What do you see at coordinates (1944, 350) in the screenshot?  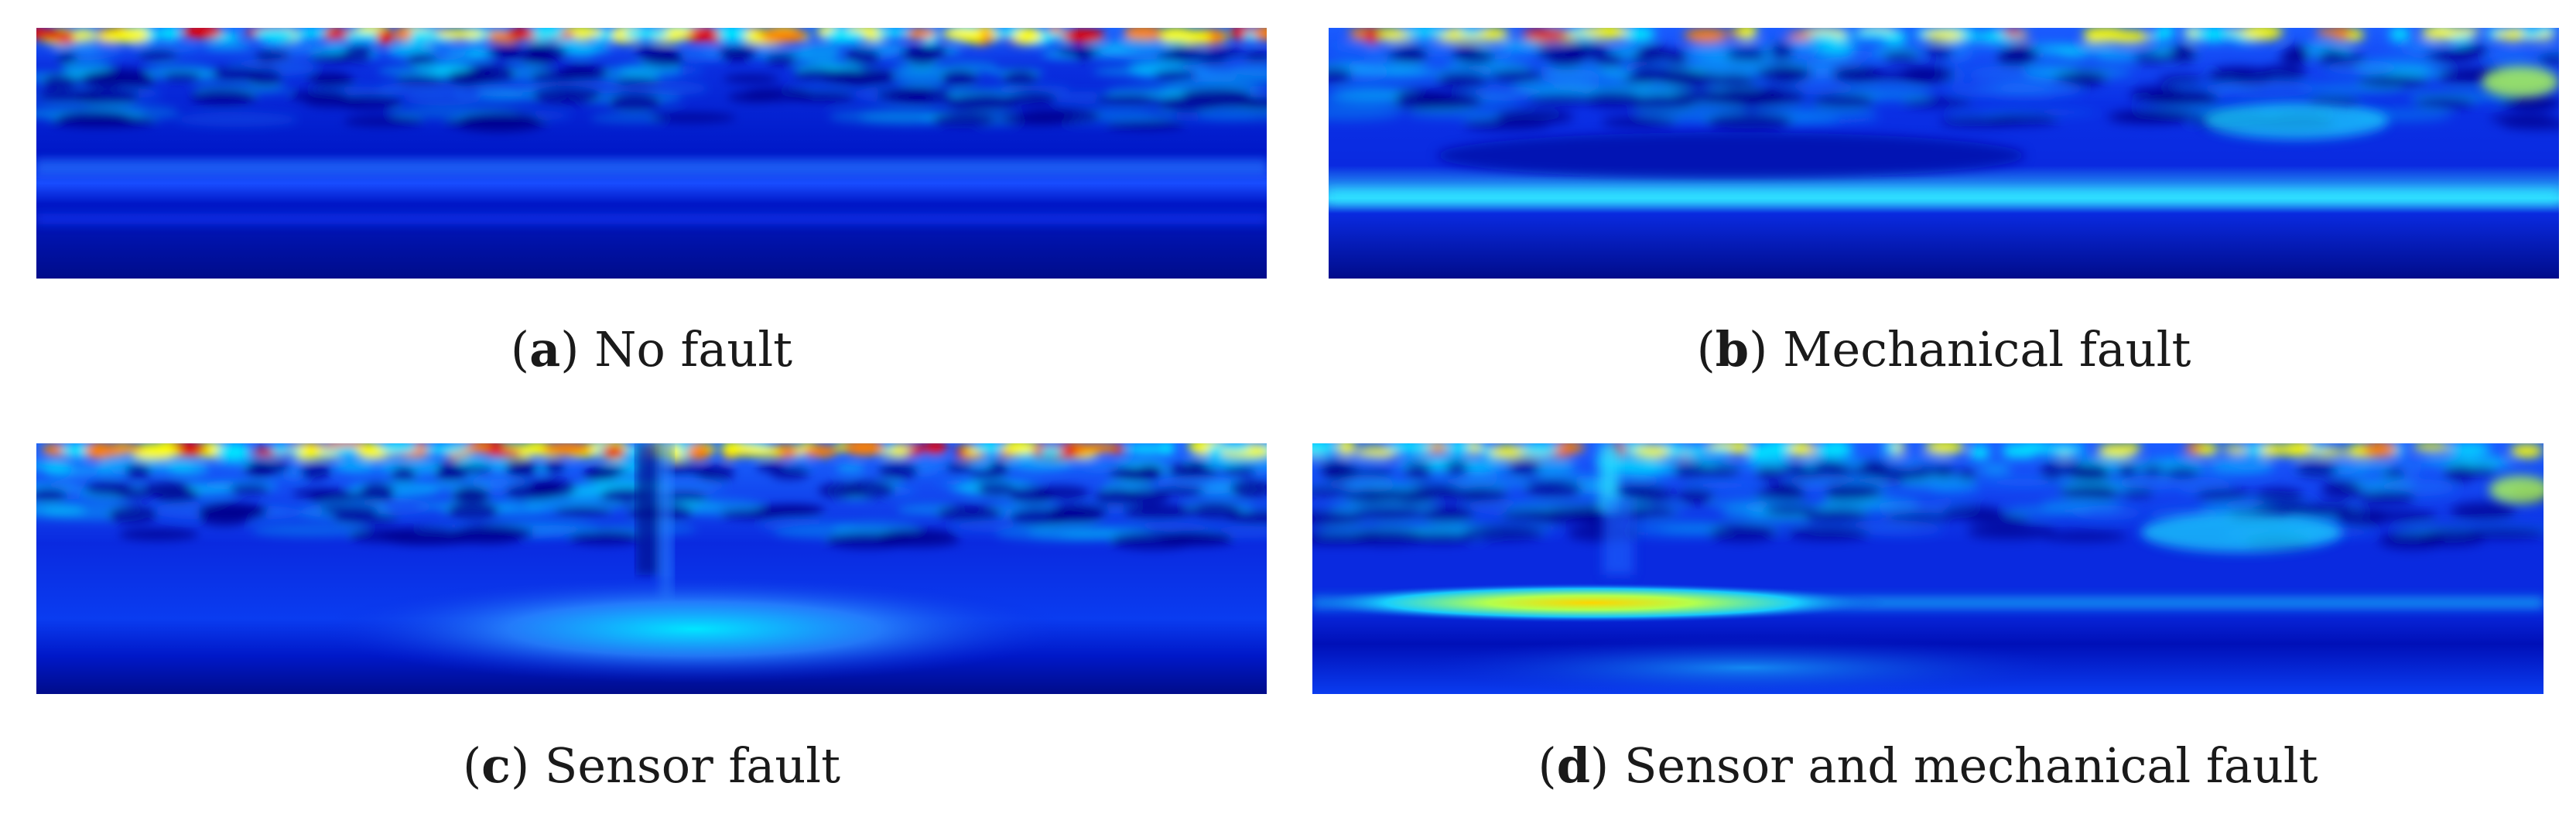 I see `caption-b: (b) Mechanical fault` at bounding box center [1944, 350].